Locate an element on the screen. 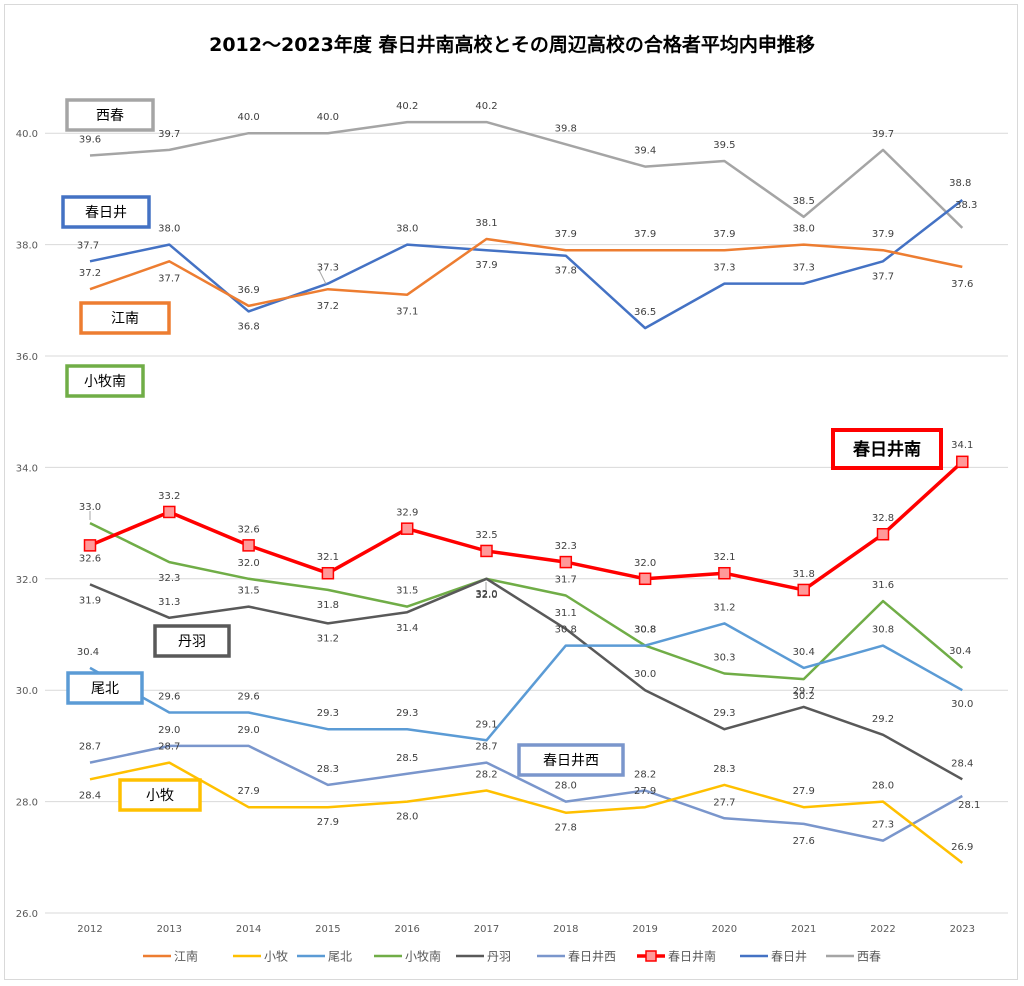  data-label: 30.3 is located at coordinates (724, 657).